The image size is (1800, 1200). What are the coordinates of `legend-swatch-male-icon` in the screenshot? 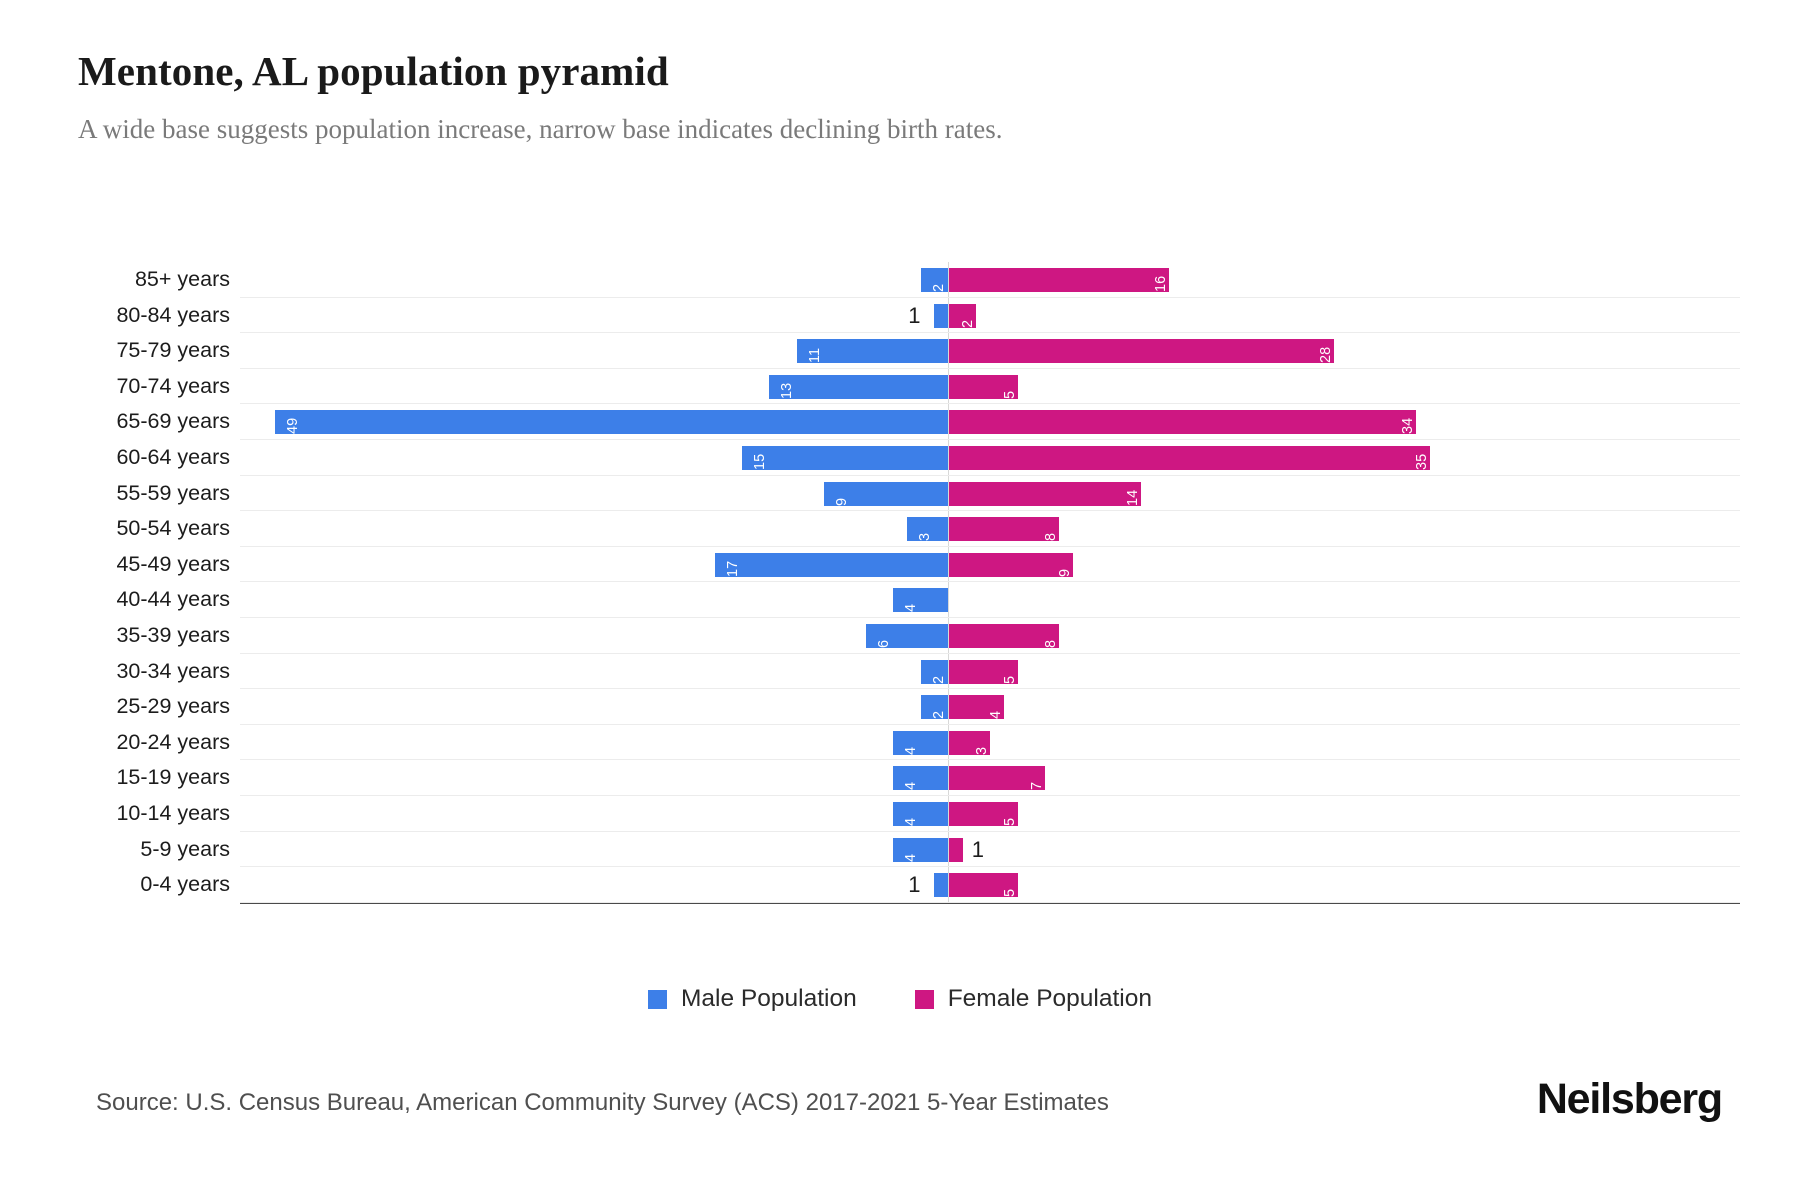 It's located at (657, 999).